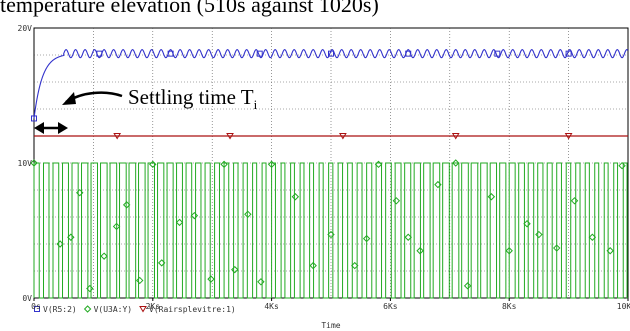  I want to click on x-tick-label: 0s, so click(36, 306).